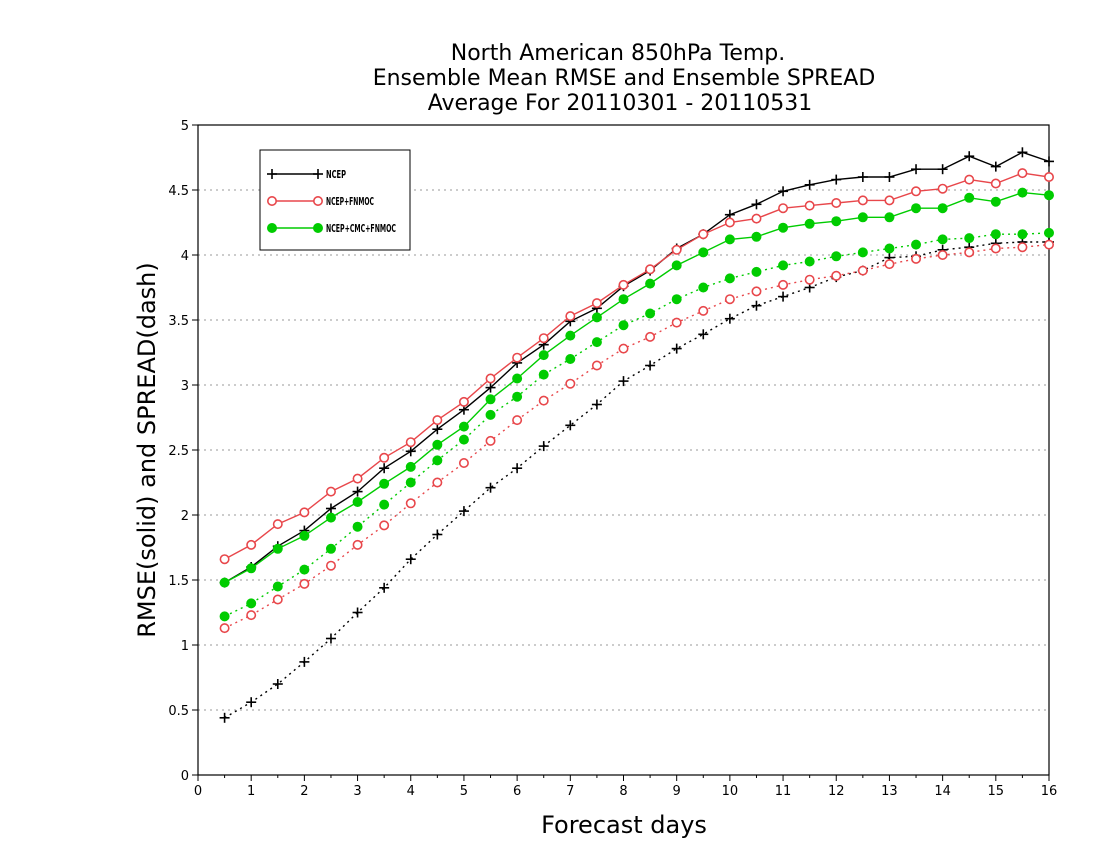 Image resolution: width=1100 pixels, height=850 pixels. Describe the element at coordinates (942, 791) in the screenshot. I see `x-tick-label: 14` at that location.